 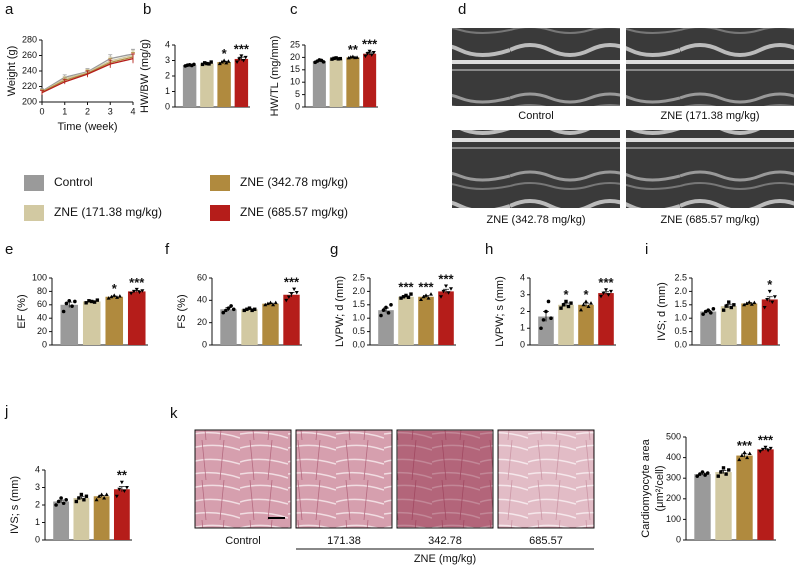 What do you see at coordinates (9, 249) in the screenshot?
I see `panel-letter: e` at bounding box center [9, 249].